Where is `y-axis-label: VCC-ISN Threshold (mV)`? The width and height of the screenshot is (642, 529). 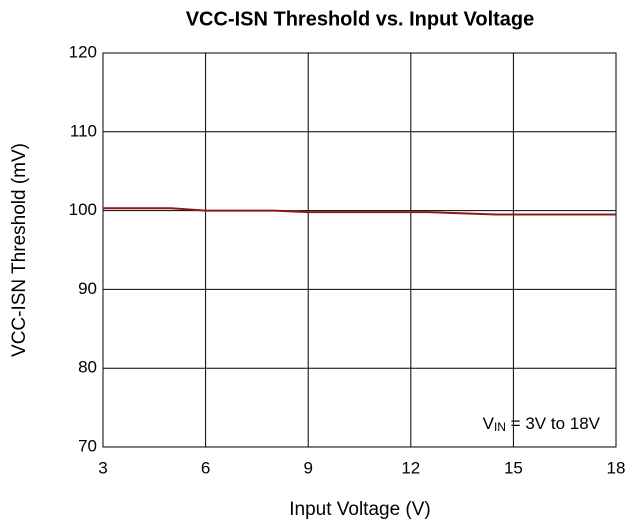 y-axis-label: VCC-ISN Threshold (mV) is located at coordinates (19, 250).